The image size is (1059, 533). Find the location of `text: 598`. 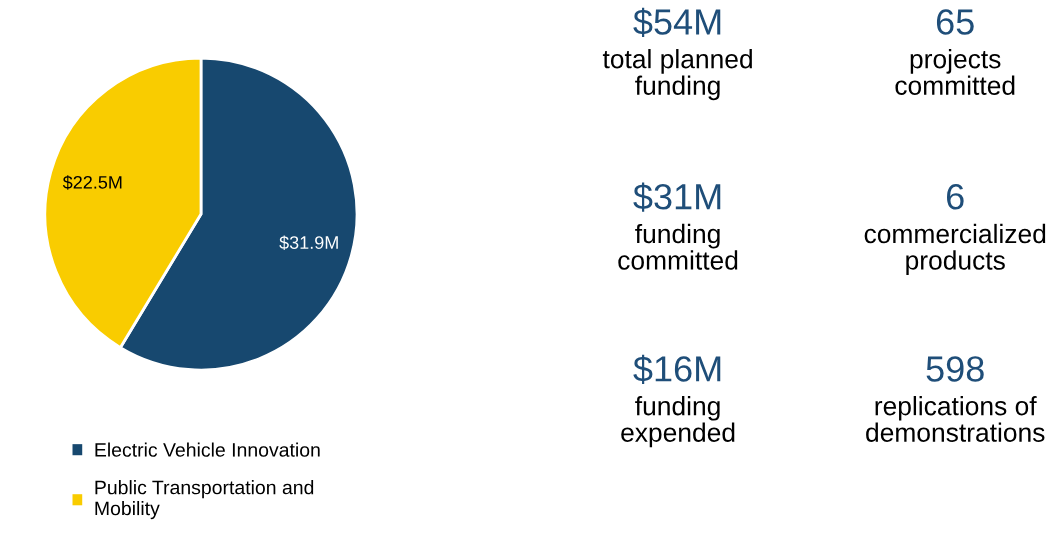

text: 598 is located at coordinates (955, 369).